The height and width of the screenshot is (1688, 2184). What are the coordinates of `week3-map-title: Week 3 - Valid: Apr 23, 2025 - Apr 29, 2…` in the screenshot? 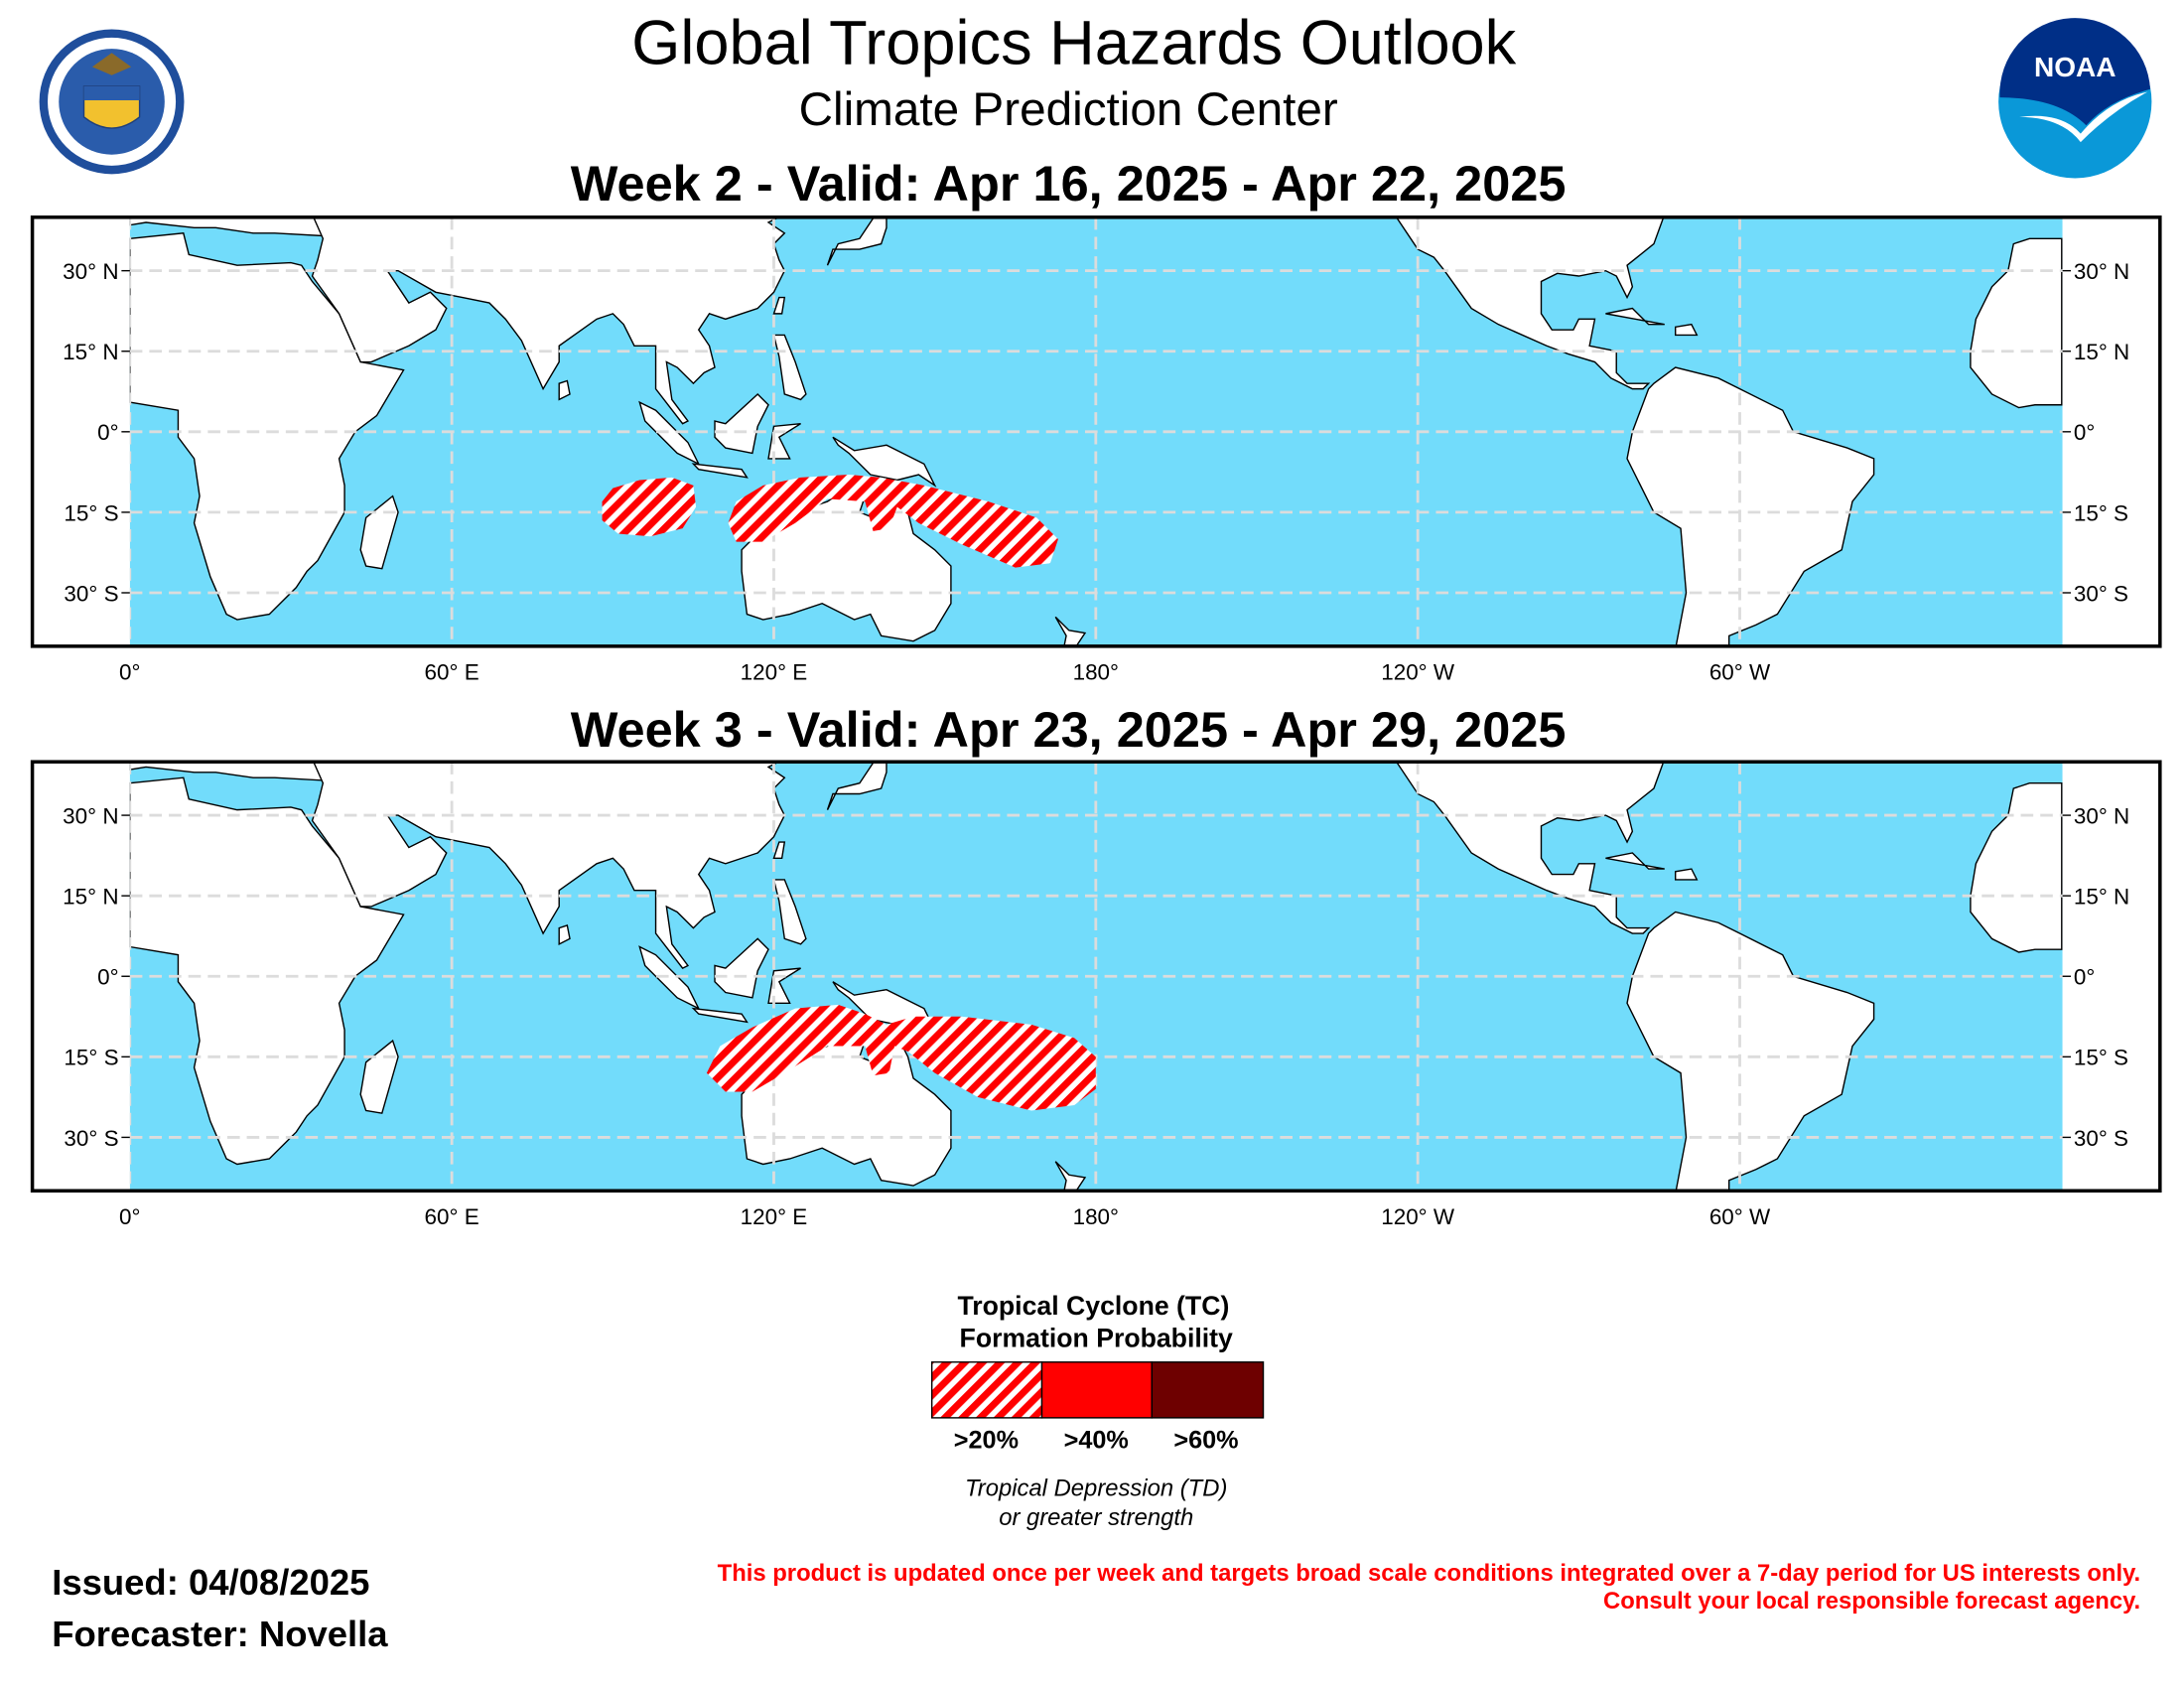 It's located at (1069, 729).